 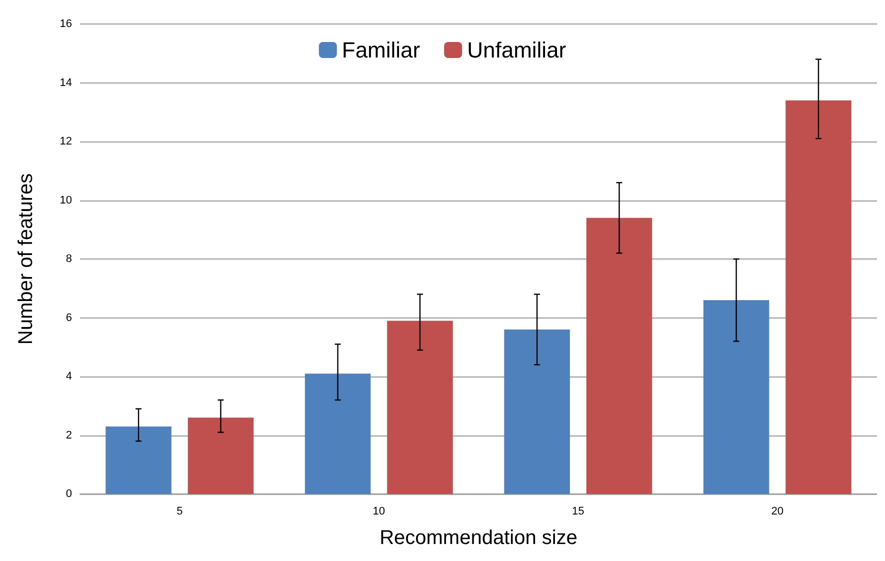 What do you see at coordinates (69, 376) in the screenshot?
I see `y-tick-label: 4` at bounding box center [69, 376].